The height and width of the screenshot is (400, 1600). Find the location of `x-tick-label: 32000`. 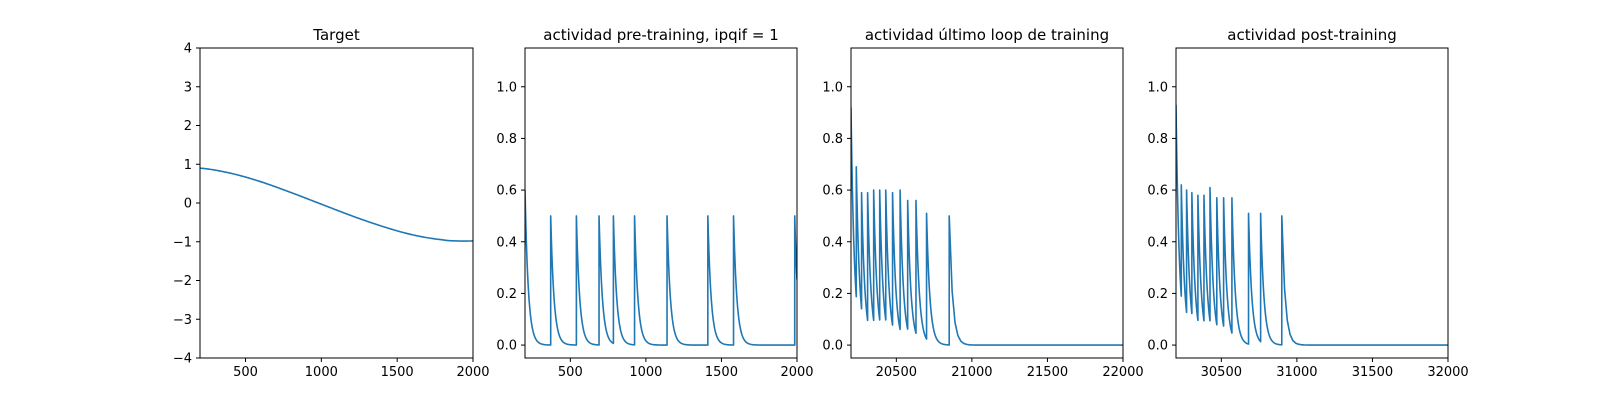

x-tick-label: 32000 is located at coordinates (1447, 372).